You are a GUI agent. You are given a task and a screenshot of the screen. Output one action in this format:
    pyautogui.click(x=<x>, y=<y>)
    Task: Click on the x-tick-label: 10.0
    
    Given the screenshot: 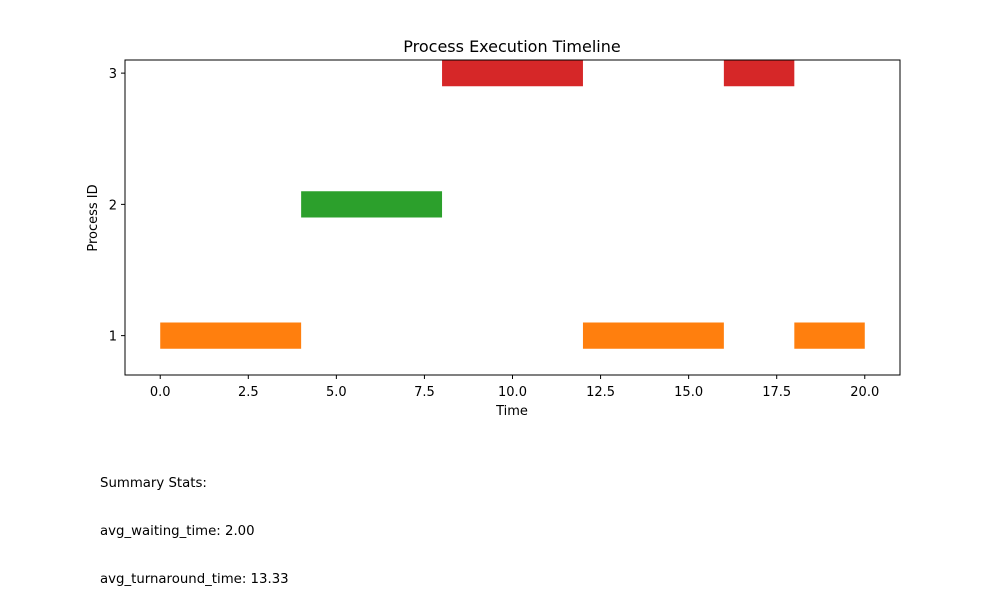 What is the action you would take?
    pyautogui.click(x=512, y=392)
    